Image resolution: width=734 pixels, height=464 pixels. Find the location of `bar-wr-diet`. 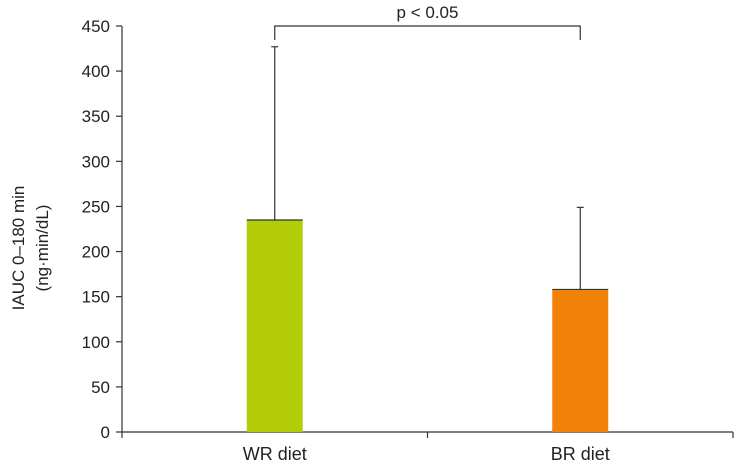

bar-wr-diet is located at coordinates (274, 325).